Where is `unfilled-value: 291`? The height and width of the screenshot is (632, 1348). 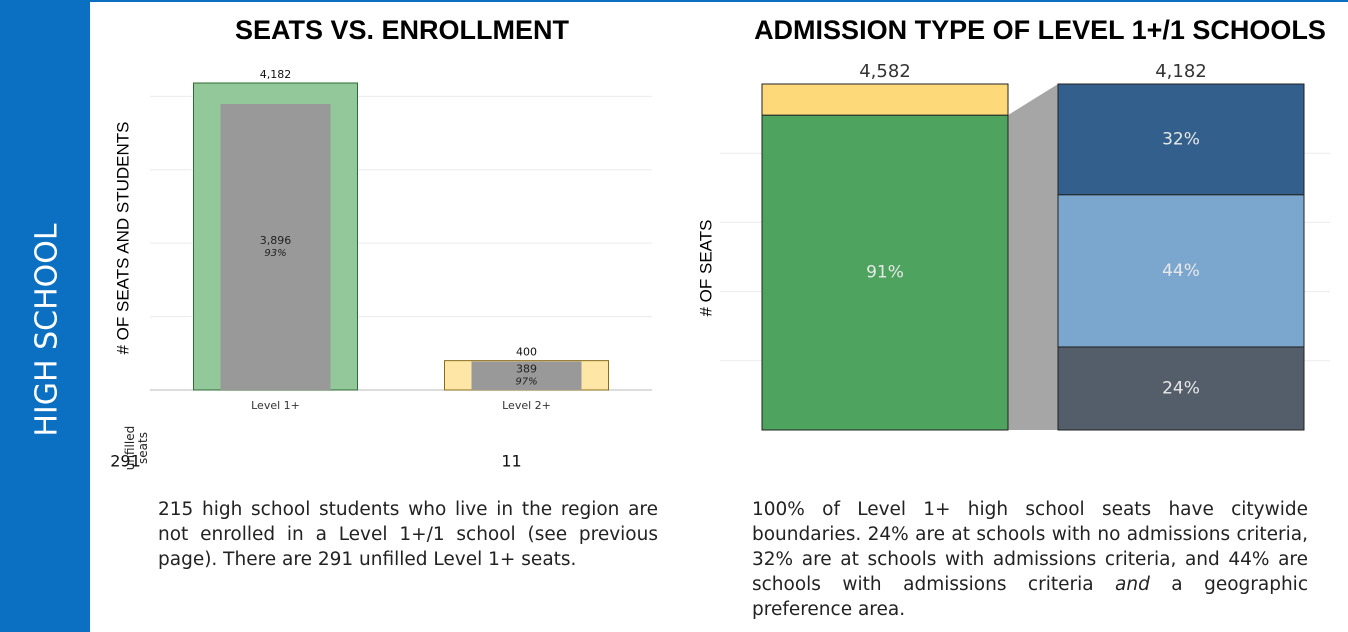 unfilled-value: 291 is located at coordinates (125, 461).